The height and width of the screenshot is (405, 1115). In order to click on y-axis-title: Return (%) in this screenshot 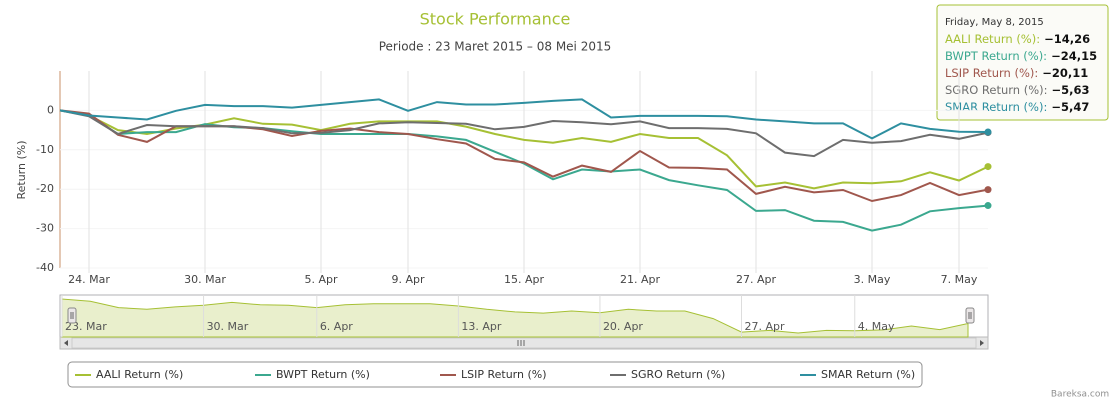, I will do `click(21, 169)`.